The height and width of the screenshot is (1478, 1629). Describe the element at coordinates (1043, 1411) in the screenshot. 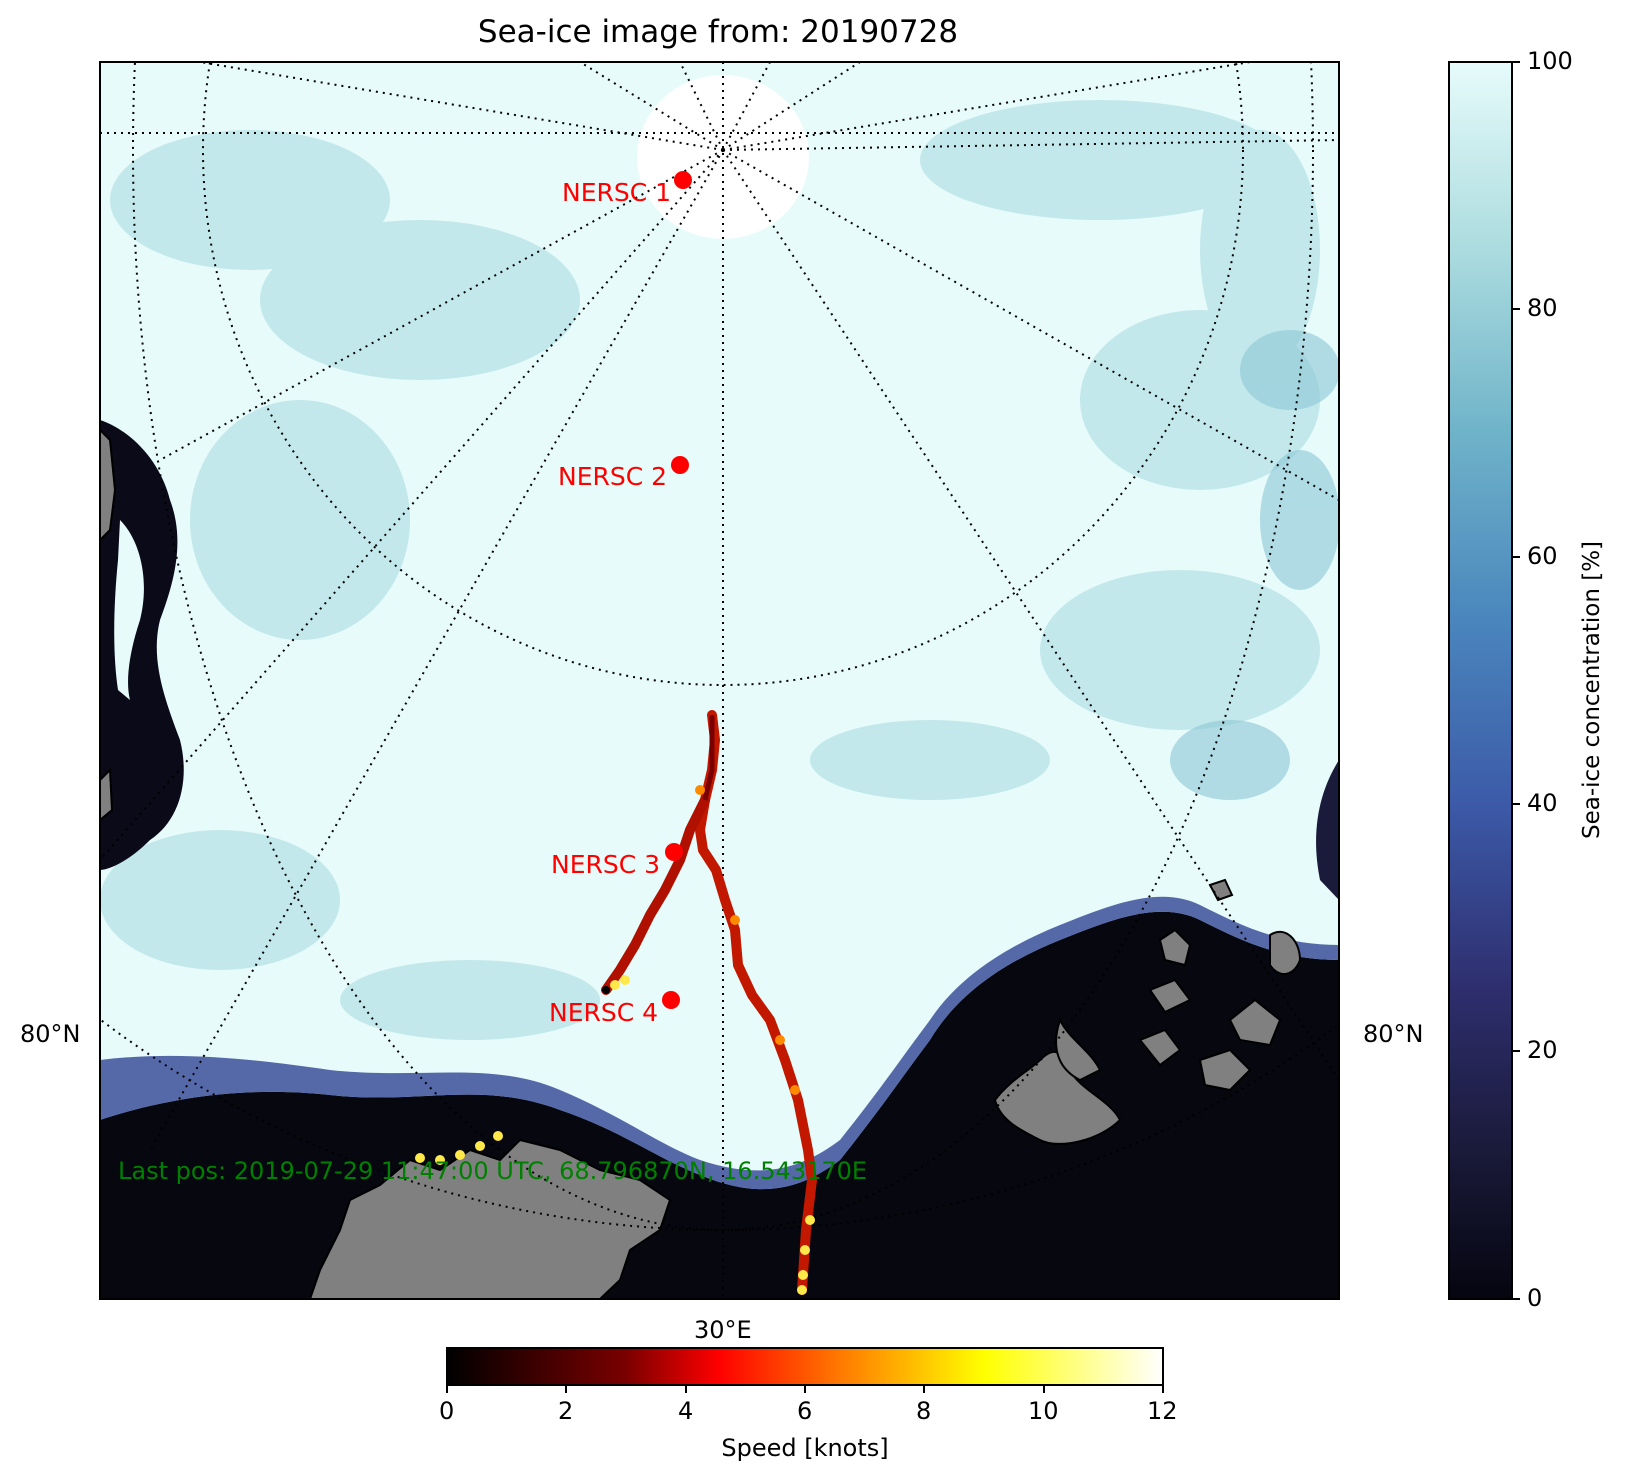

I see `speed-tick-label: 10` at that location.